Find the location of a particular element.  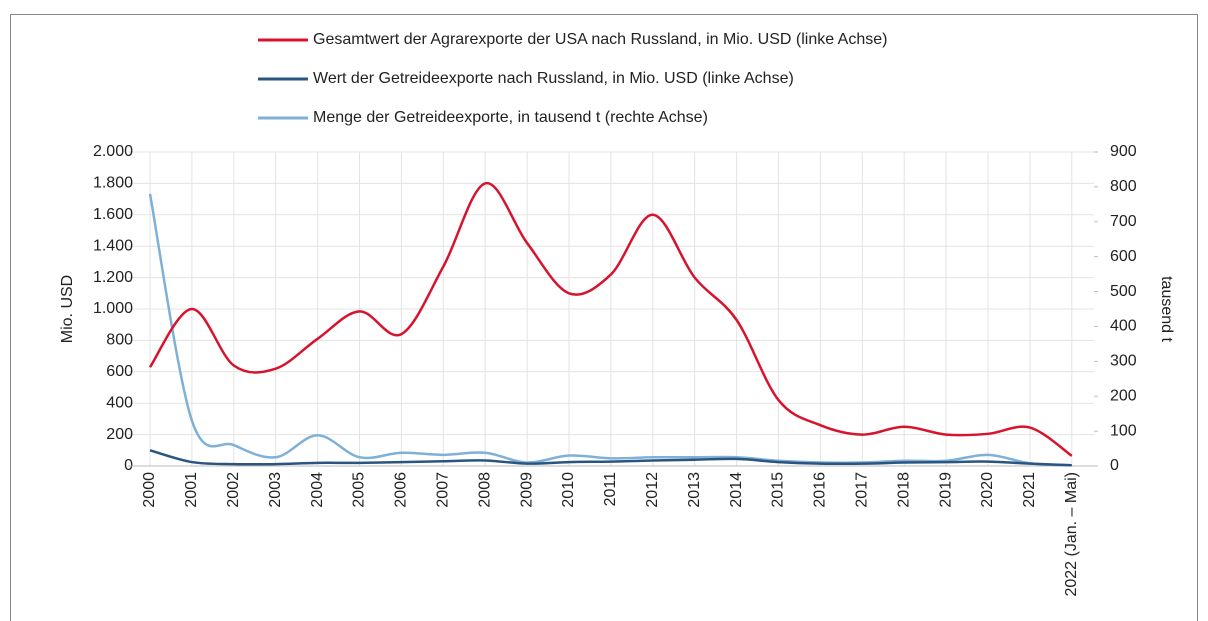

x-tick-label: 2015 is located at coordinates (778, 490).